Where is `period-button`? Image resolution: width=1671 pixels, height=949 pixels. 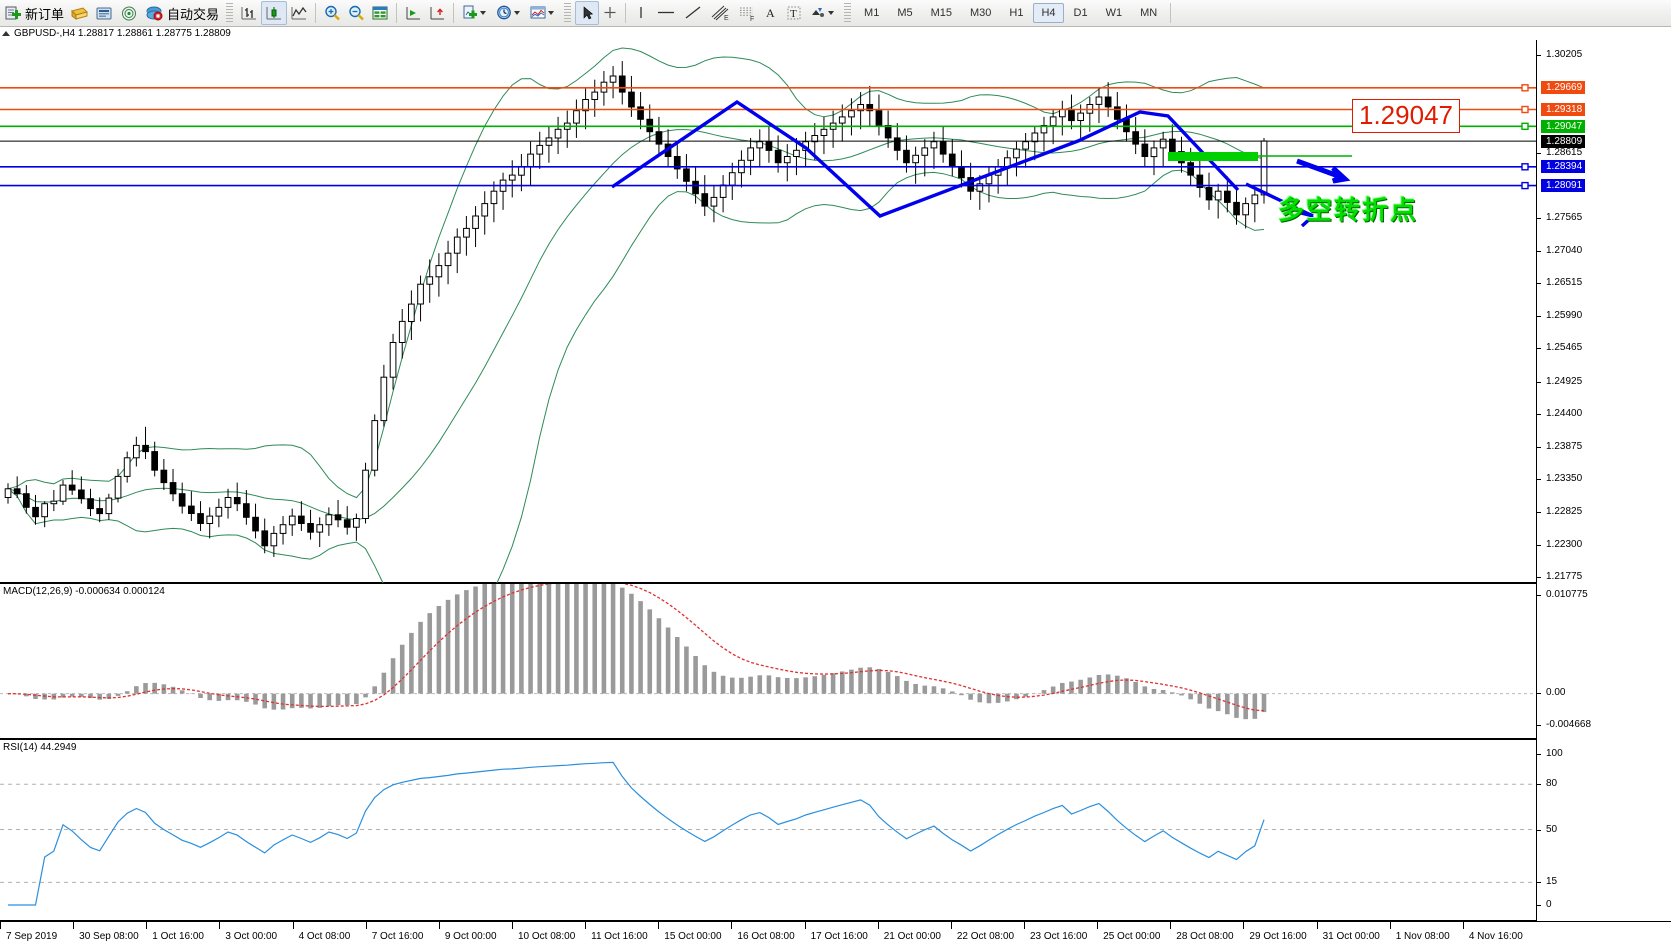
period-button is located at coordinates (509, 13).